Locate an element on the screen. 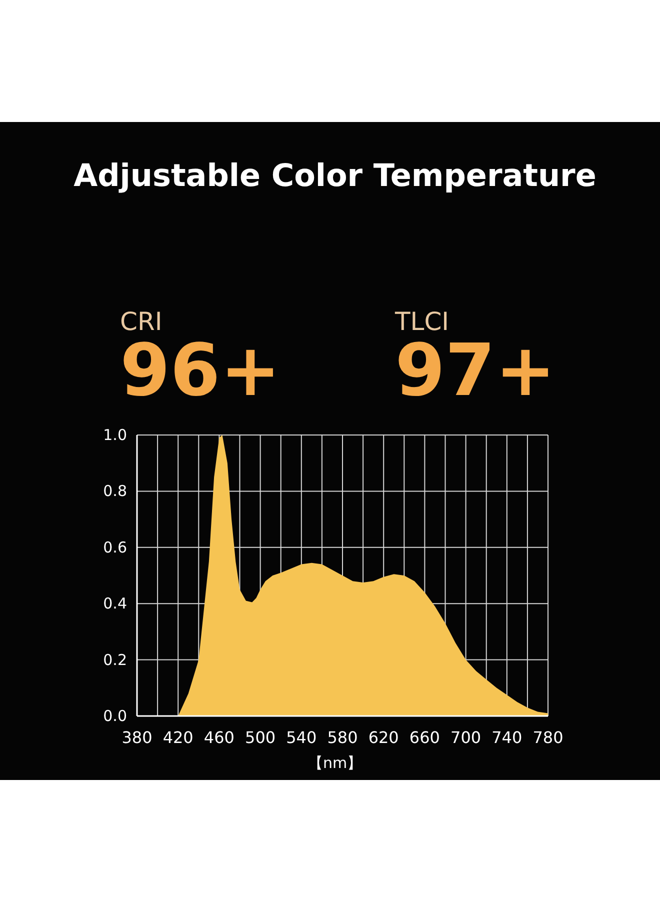  x-tick-label: 380 is located at coordinates (137, 737).